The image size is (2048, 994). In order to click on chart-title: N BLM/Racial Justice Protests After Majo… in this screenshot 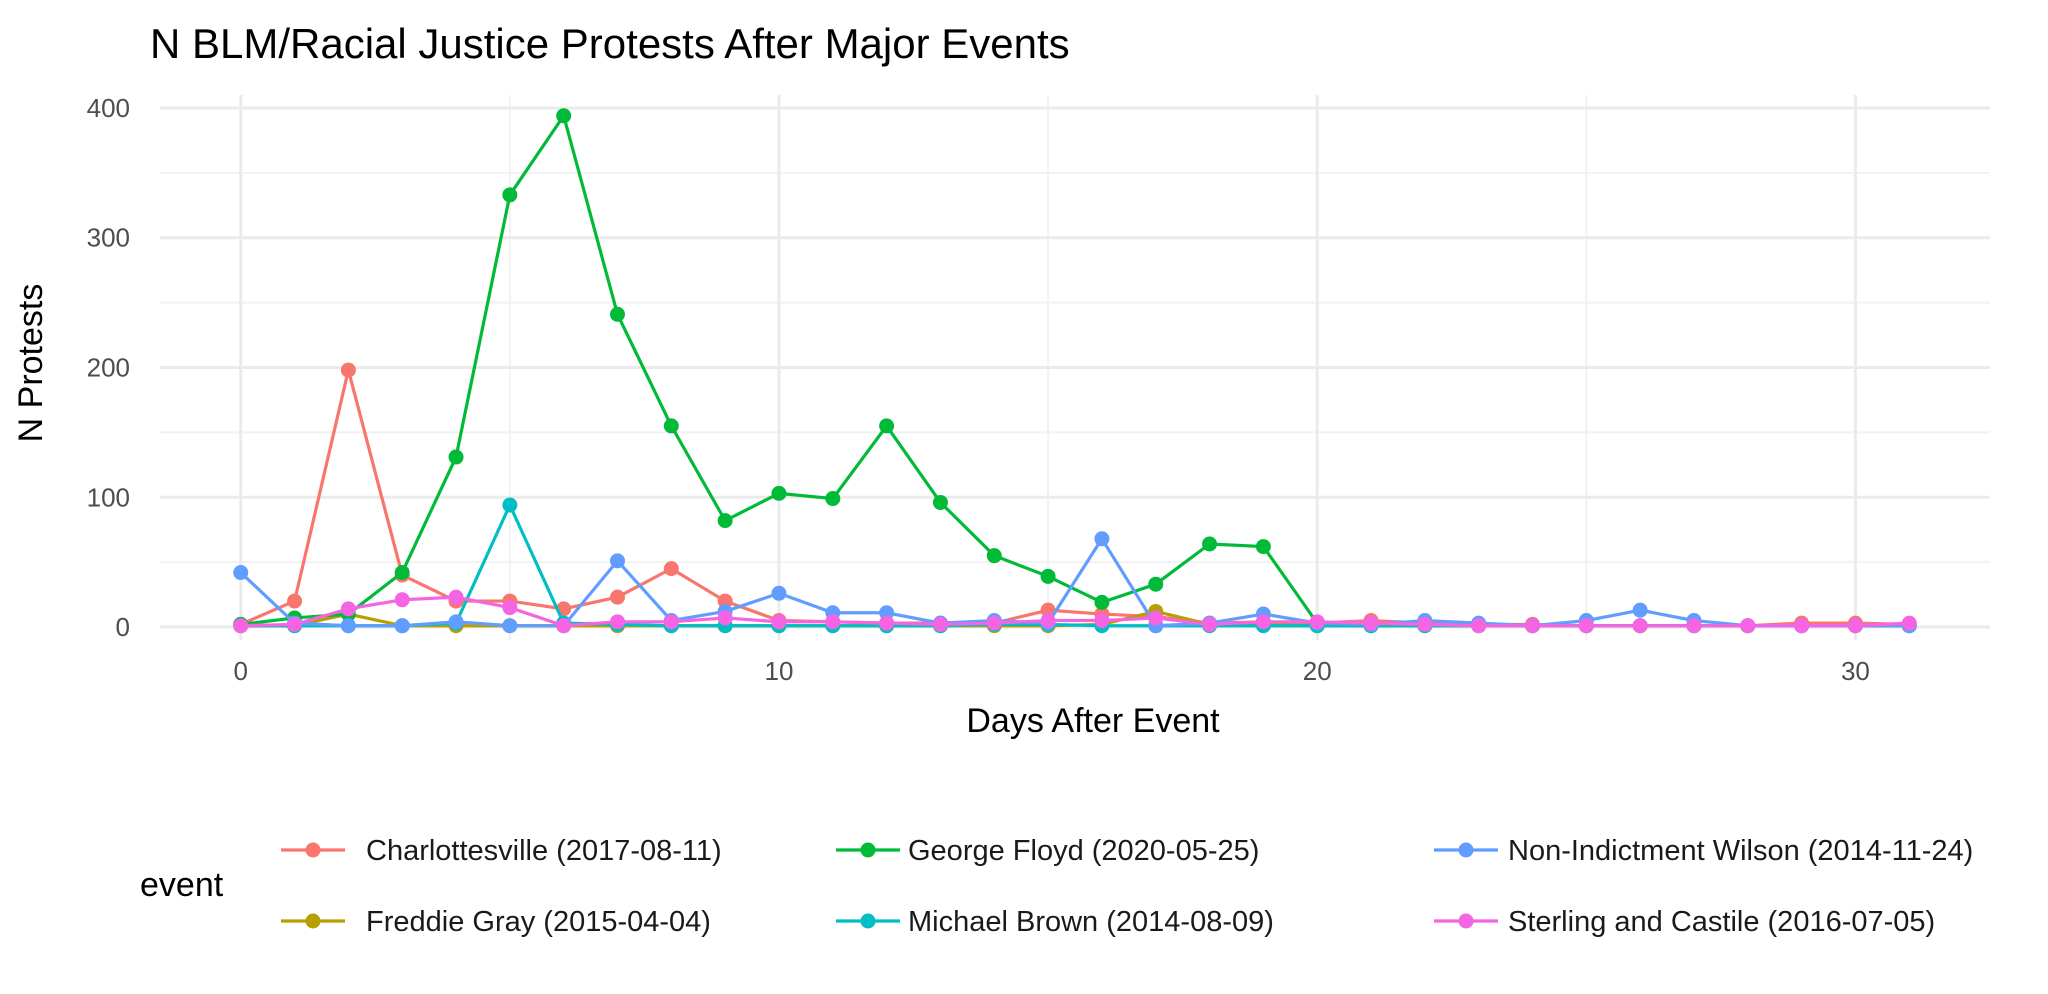, I will do `click(610, 43)`.